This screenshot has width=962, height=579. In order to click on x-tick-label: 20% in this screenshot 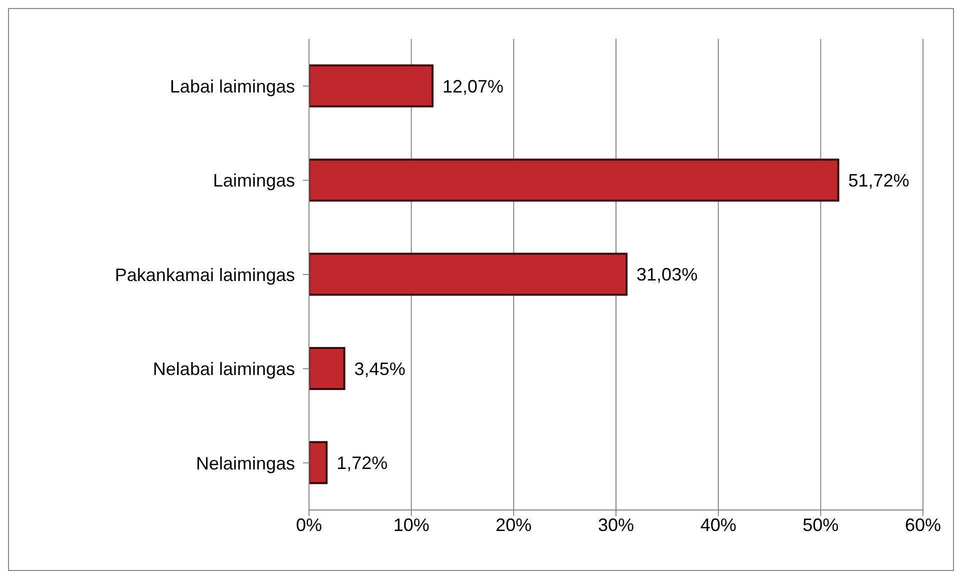, I will do `click(514, 524)`.